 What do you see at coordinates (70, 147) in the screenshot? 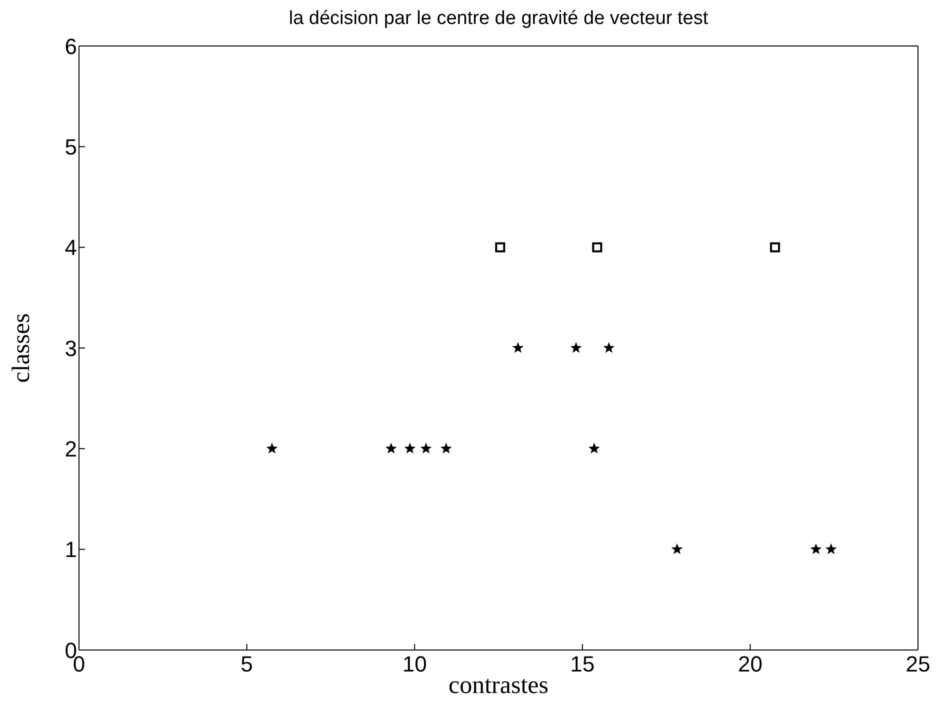
I see `y-tick-label: 5` at bounding box center [70, 147].